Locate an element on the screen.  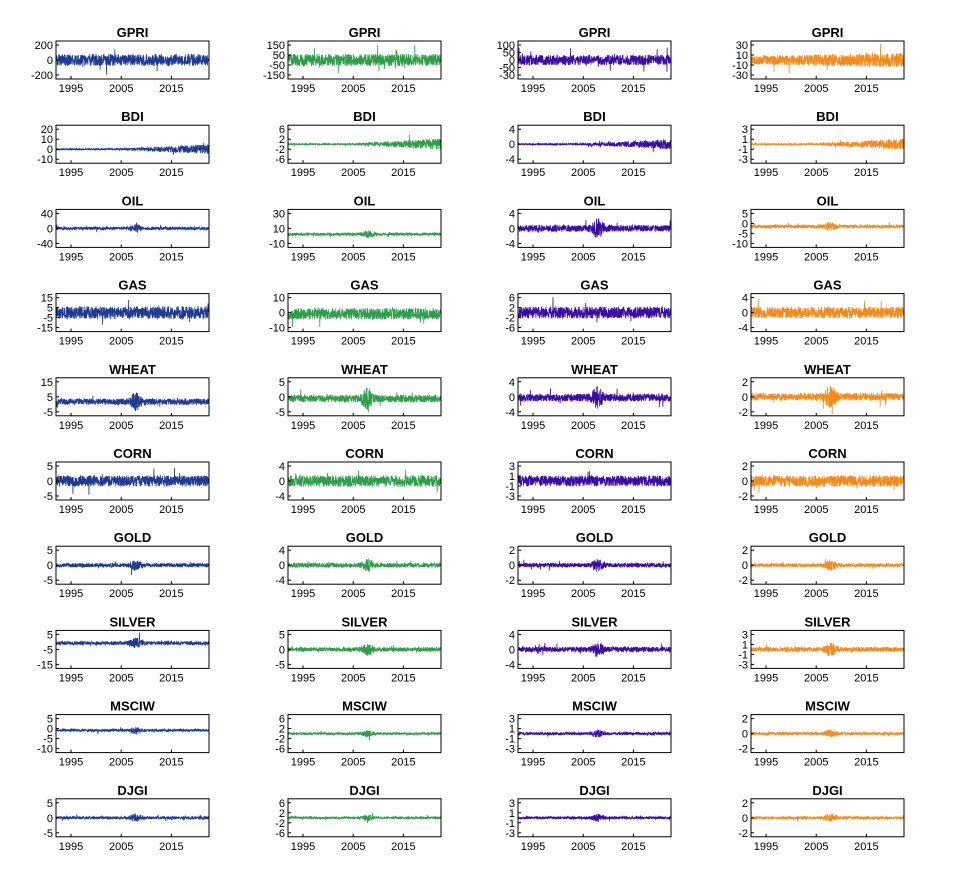
panel-bdi-4: BDI 31-1-3 1995 2005 2015 is located at coordinates (821, 144).